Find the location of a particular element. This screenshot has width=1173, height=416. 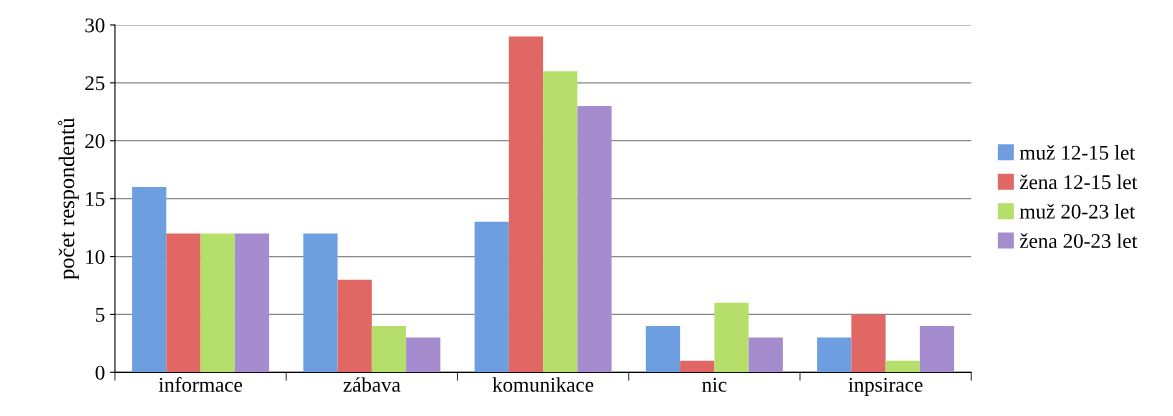

y-tick-label: 0 is located at coordinates (100, 372).